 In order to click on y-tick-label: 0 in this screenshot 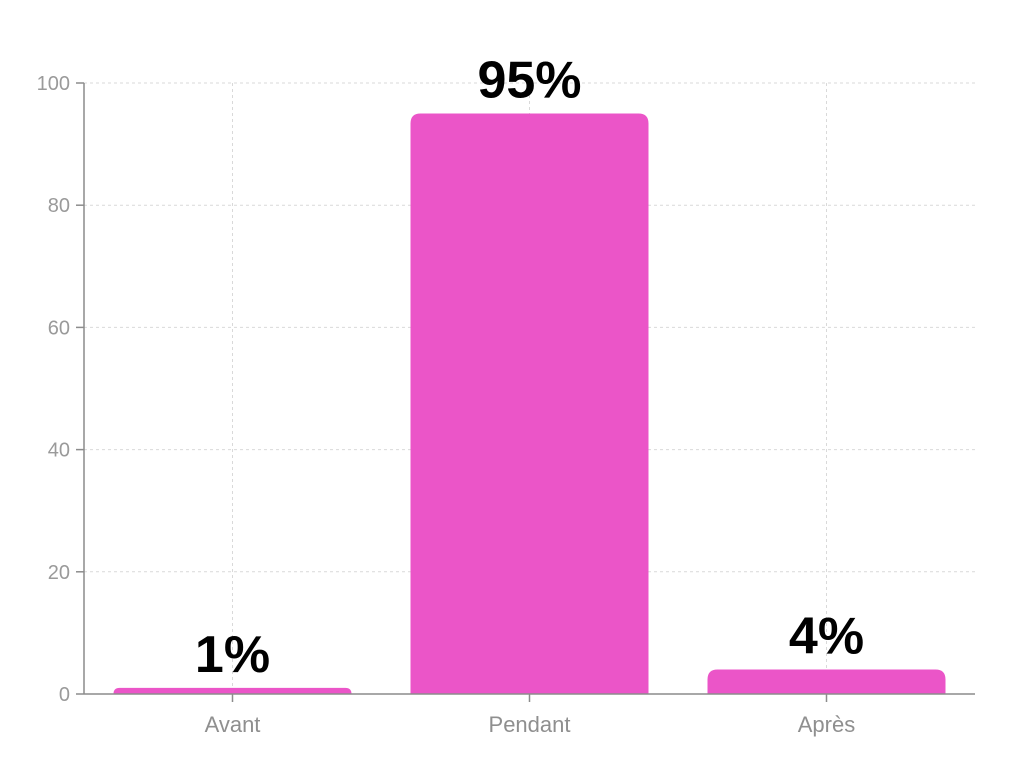, I will do `click(64, 695)`.